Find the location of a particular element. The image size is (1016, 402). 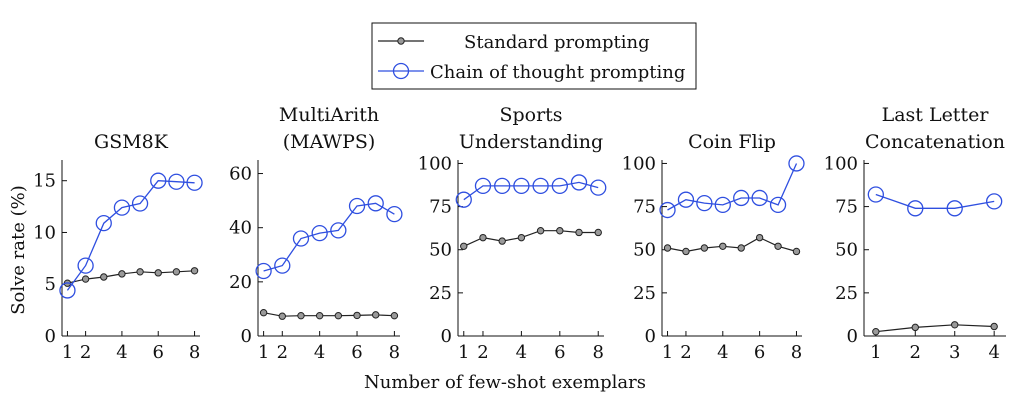

chart-panel-2: MultiArith (MAWPS) 0 20 40 60 1 2 4 6 8 is located at coordinates (316, 233).